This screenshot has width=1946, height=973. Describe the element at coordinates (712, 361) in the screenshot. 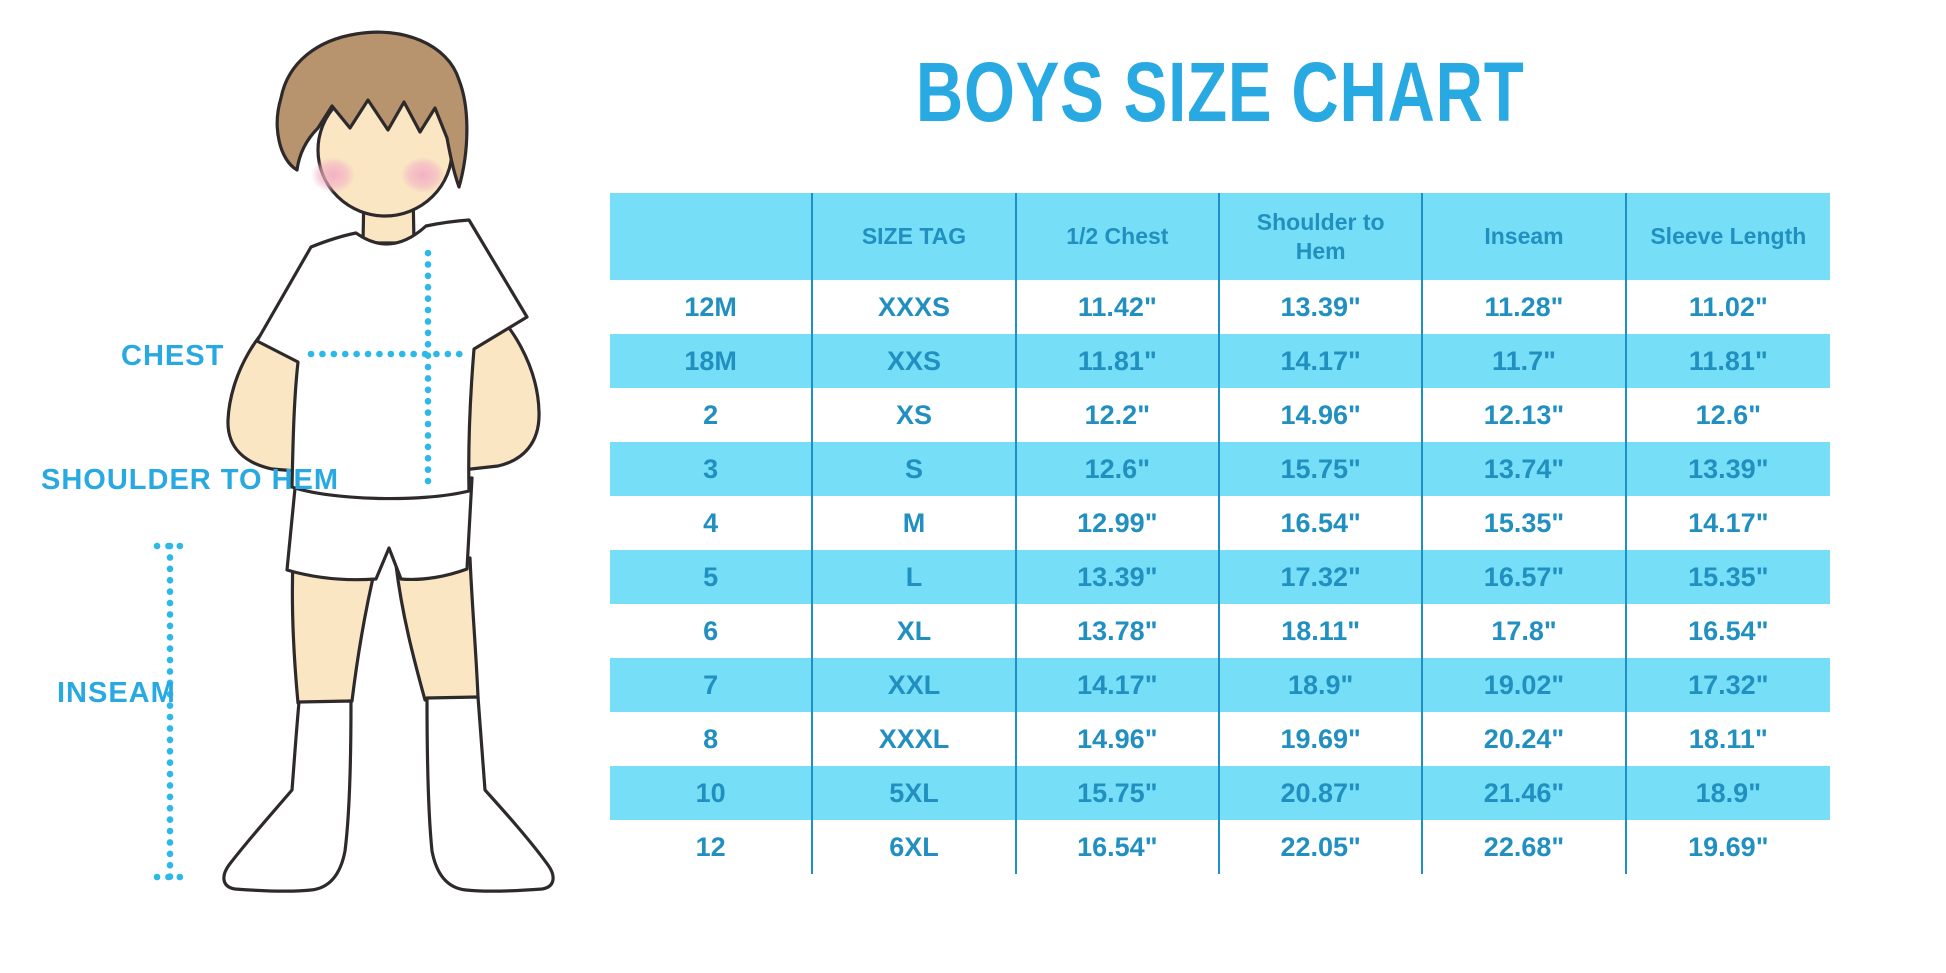

I see `table-cell: 18M` at that location.